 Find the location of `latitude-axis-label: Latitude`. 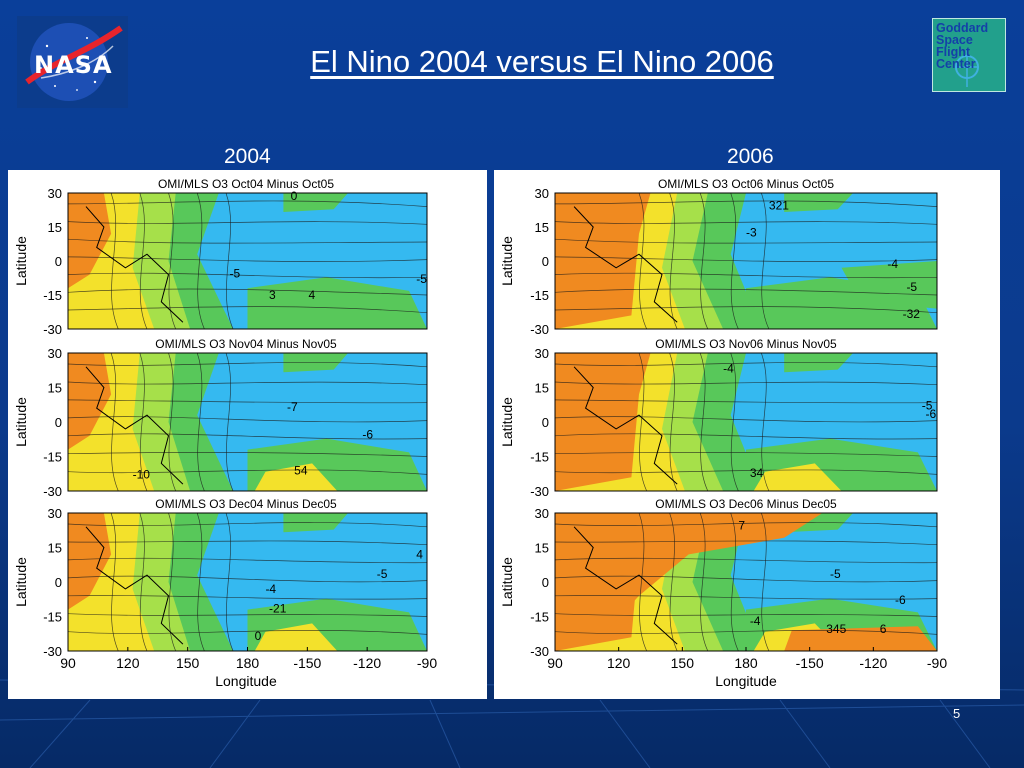

latitude-axis-label: Latitude is located at coordinates (507, 422).